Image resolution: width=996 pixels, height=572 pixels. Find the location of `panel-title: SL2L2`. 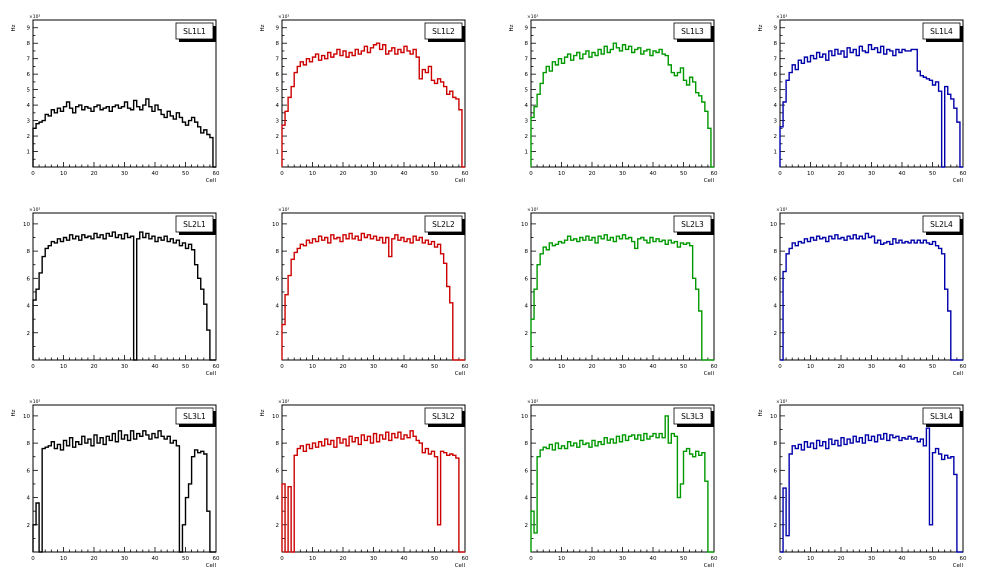

panel-title: SL2L2 is located at coordinates (443, 224).